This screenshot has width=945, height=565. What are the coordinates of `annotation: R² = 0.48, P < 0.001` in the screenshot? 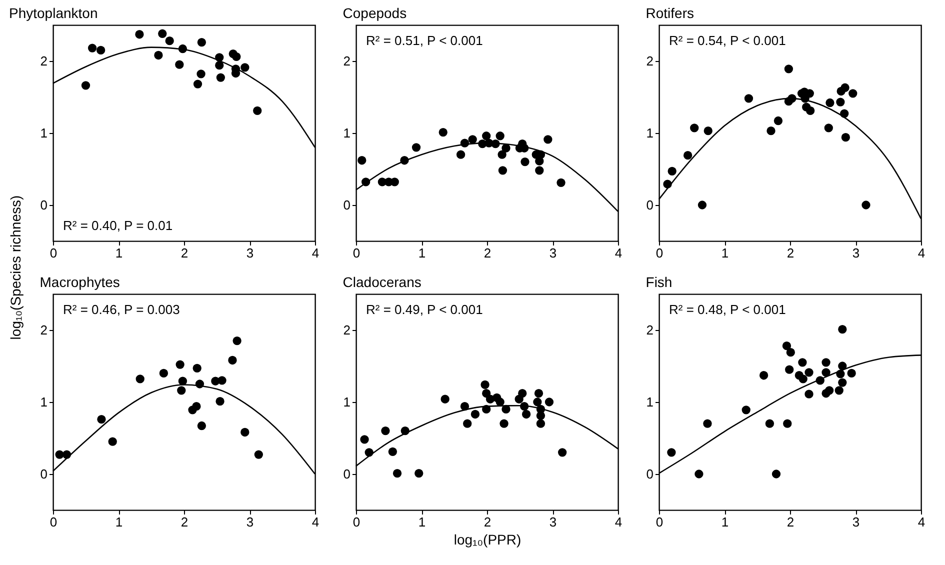 It's located at (727, 309).